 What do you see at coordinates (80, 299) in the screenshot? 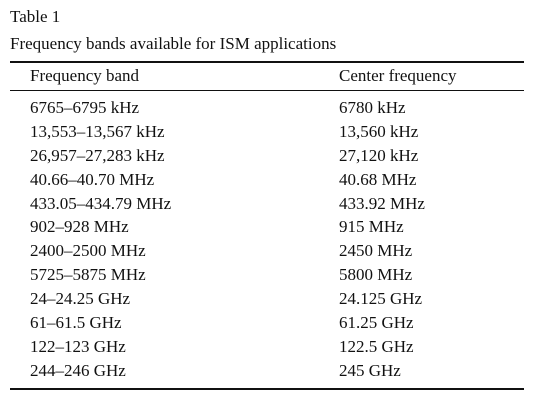
I see `frequency-band-cell: 24–24.25 GHz` at bounding box center [80, 299].